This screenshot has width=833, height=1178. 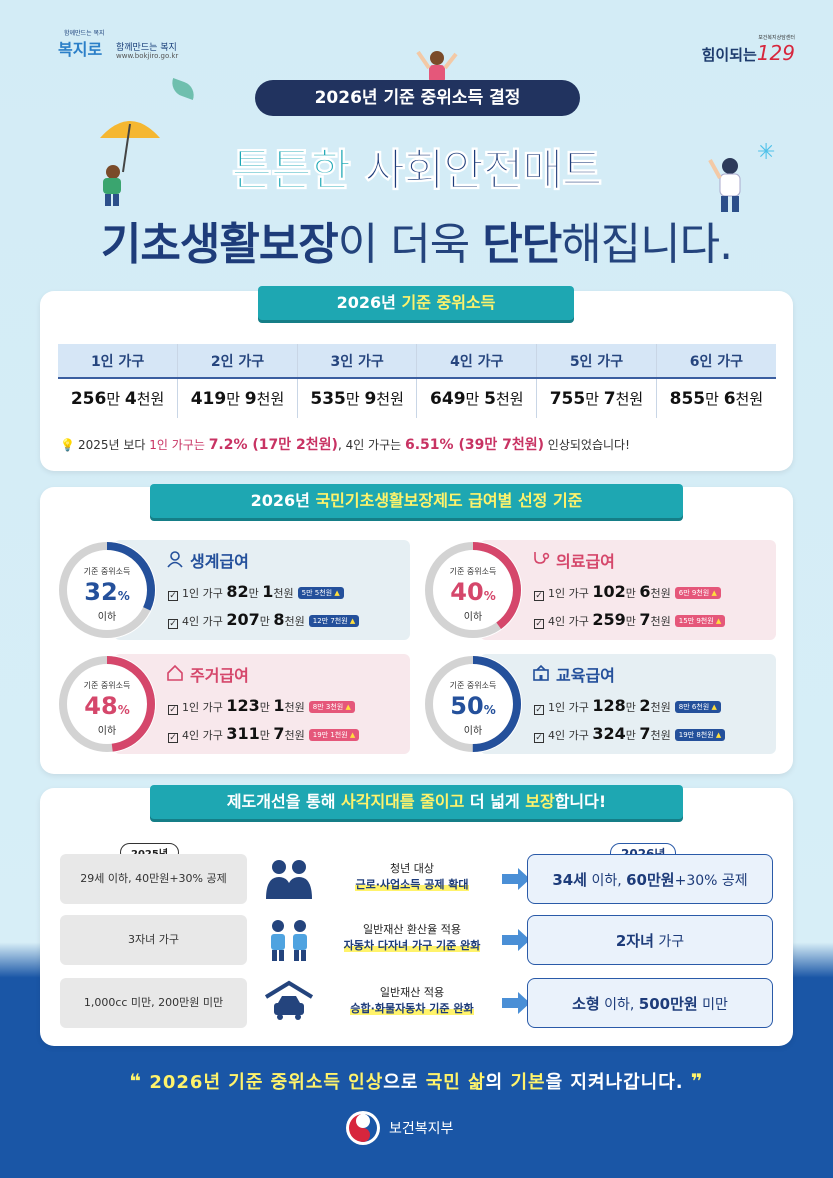 I want to click on increase-badge: 15만 9천원 ▲, so click(x=700, y=621).